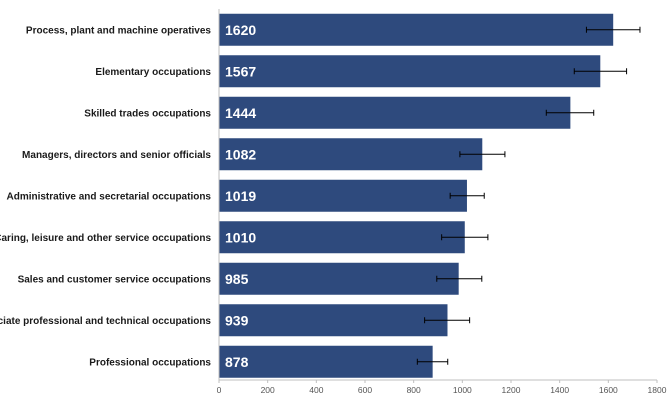  Describe the element at coordinates (237, 320) in the screenshot. I see `data-label: 939` at that location.